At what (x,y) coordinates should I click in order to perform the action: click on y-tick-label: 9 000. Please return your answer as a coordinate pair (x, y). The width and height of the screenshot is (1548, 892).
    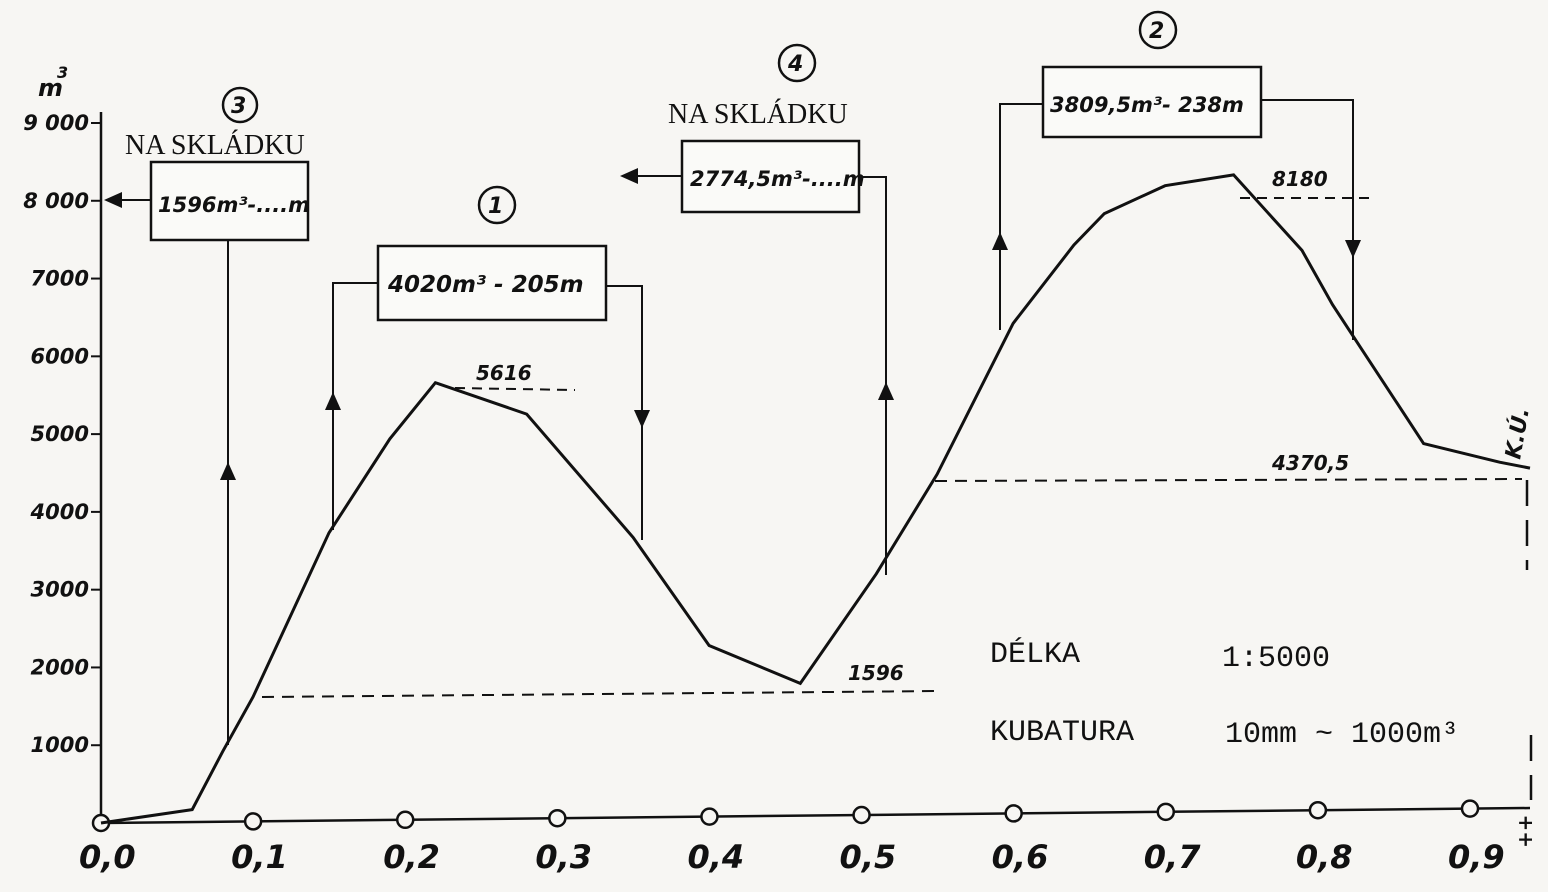
    Looking at the image, I should click on (56, 123).